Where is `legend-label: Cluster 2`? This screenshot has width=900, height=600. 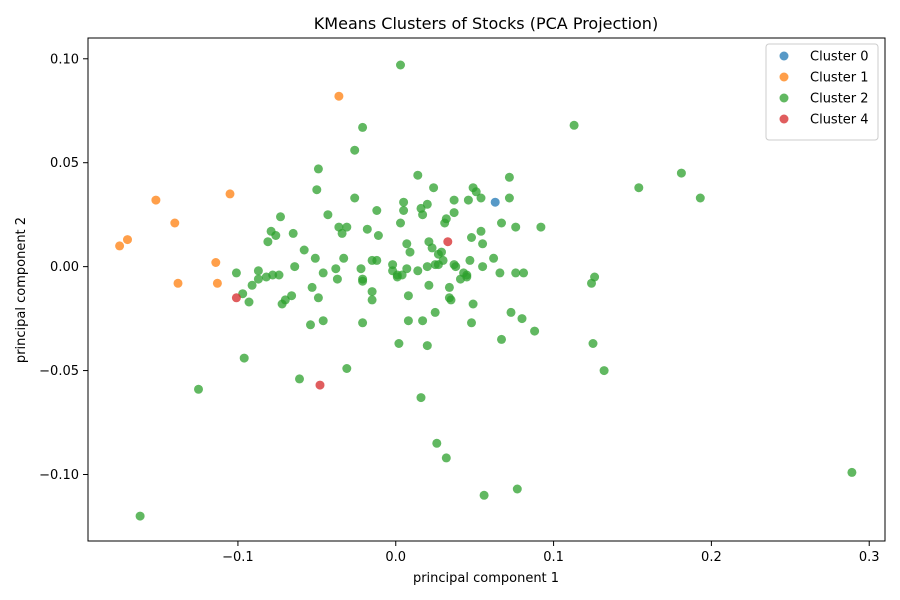 legend-label: Cluster 2 is located at coordinates (839, 99).